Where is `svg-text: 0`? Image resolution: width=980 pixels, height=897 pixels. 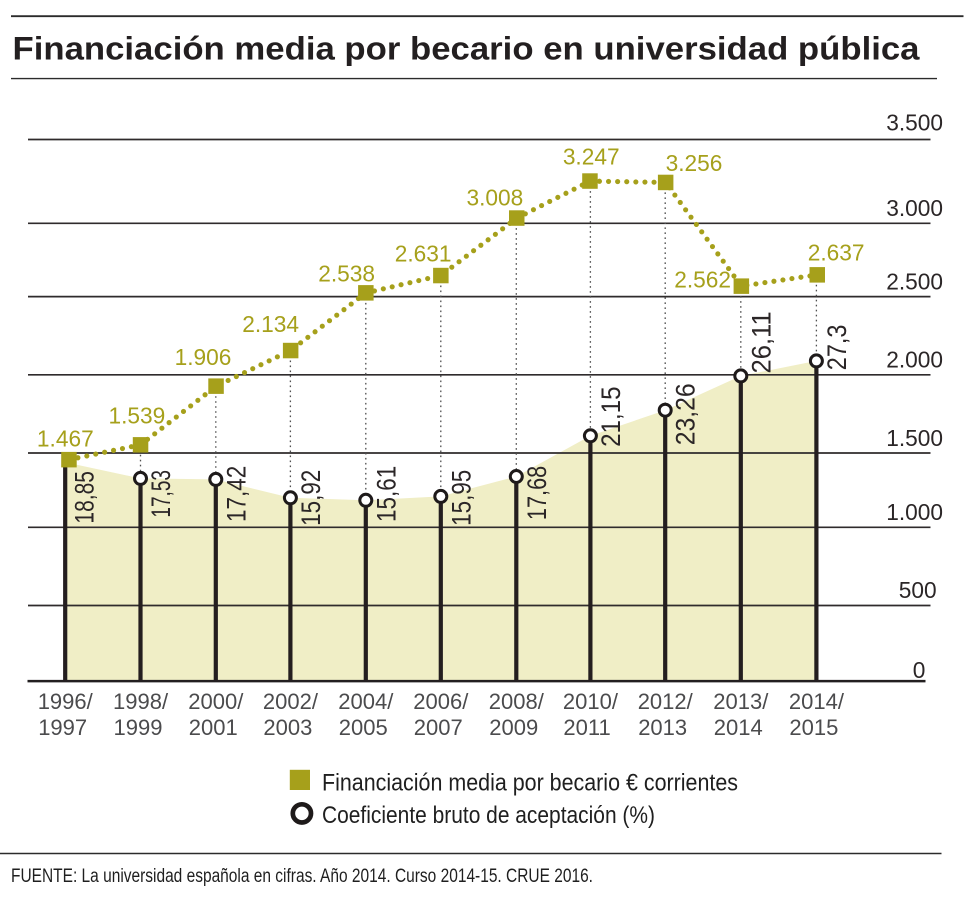
svg-text: 0 is located at coordinates (919, 670).